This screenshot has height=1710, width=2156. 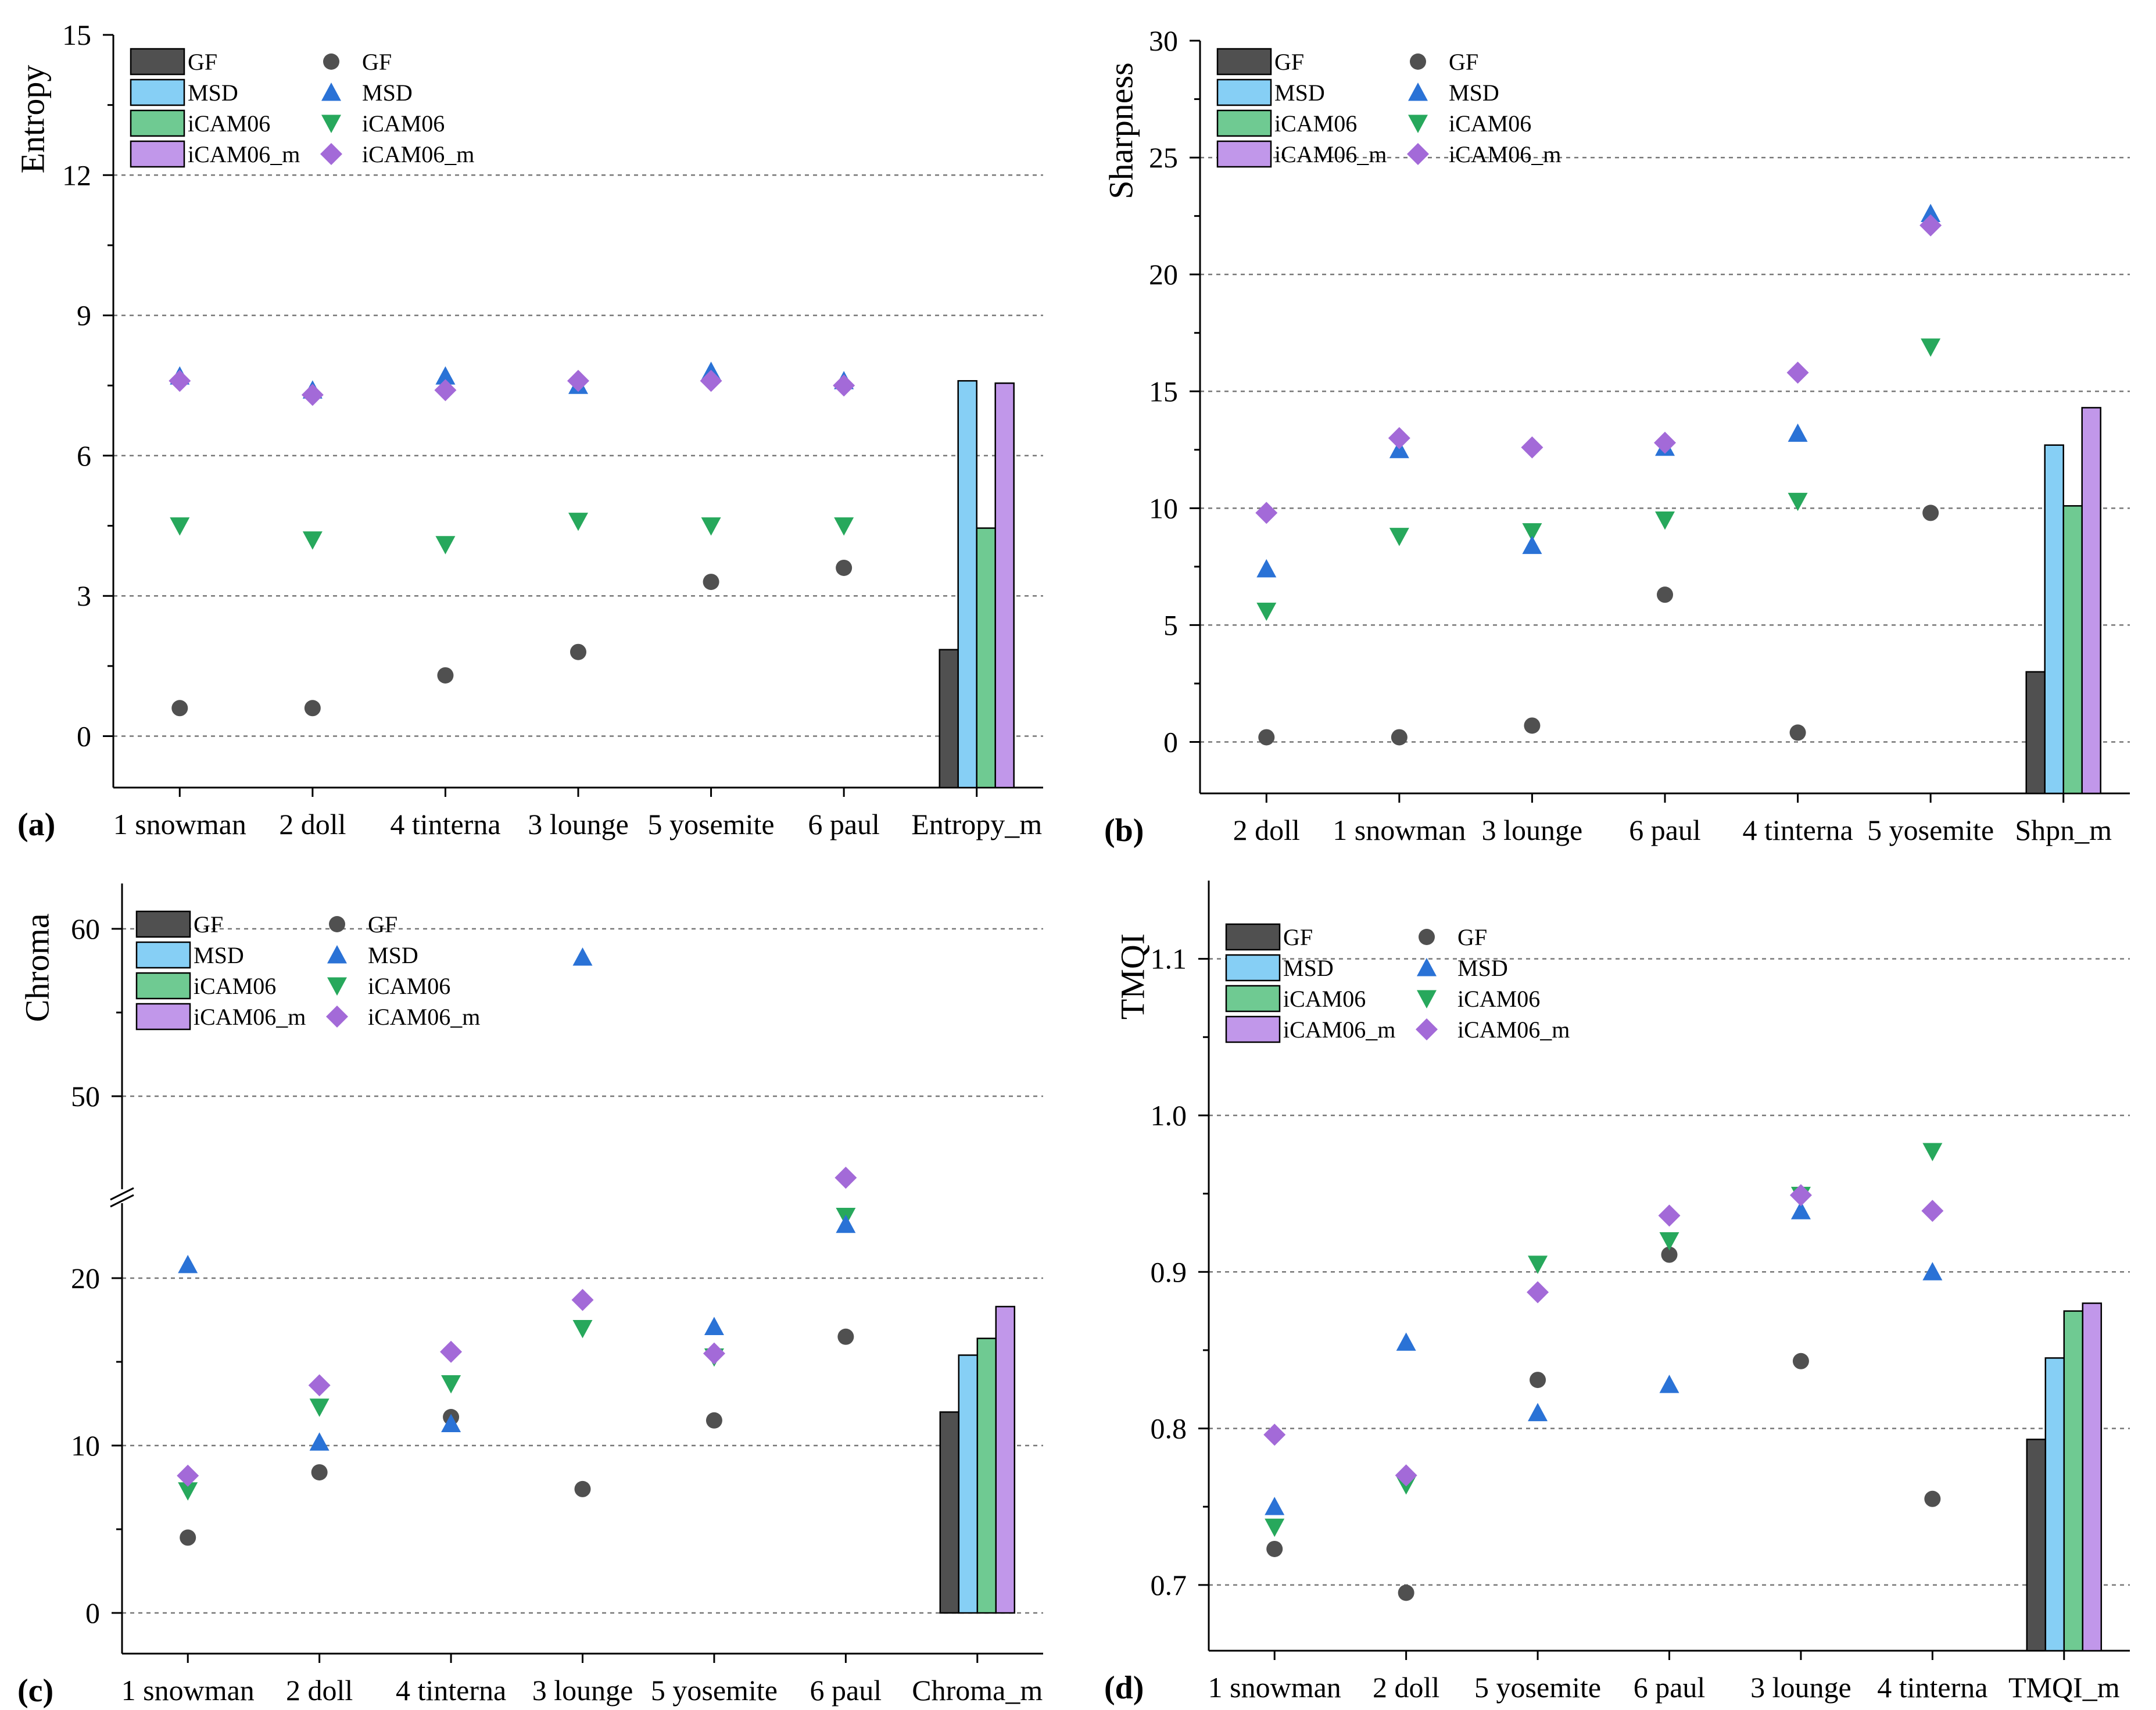 What do you see at coordinates (1169, 959) in the screenshot?
I see `y-tick-label: 1.1` at bounding box center [1169, 959].